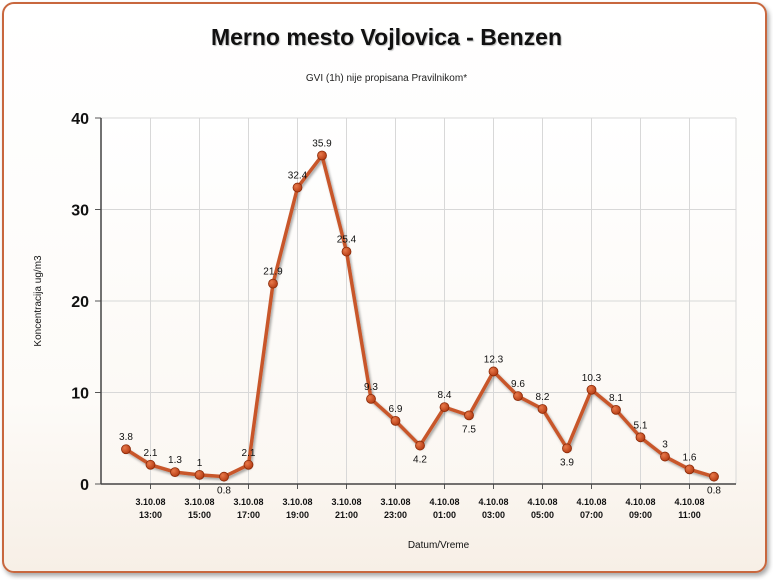 The width and height of the screenshot is (773, 580). Describe the element at coordinates (567, 462) in the screenshot. I see `data-label: 3.9` at that location.